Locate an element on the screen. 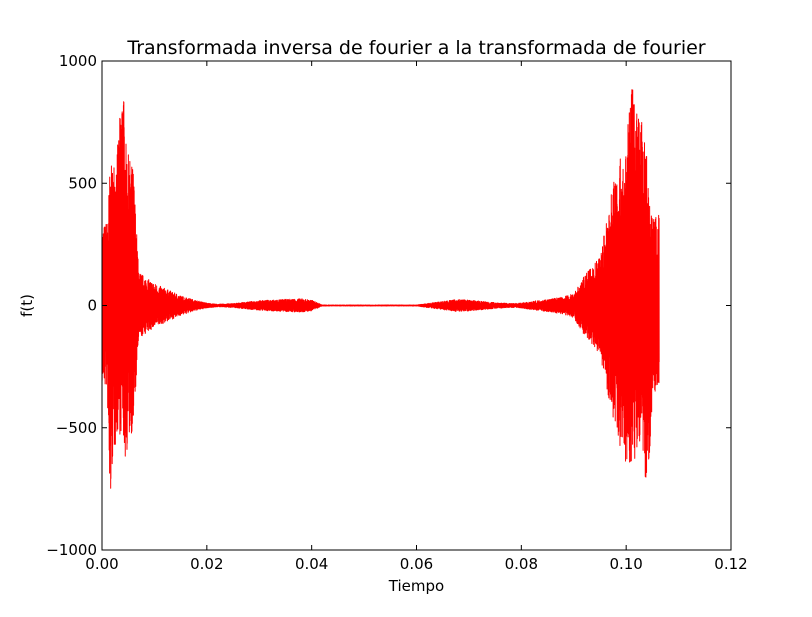  x-tick-label: 0.02 is located at coordinates (206, 564).